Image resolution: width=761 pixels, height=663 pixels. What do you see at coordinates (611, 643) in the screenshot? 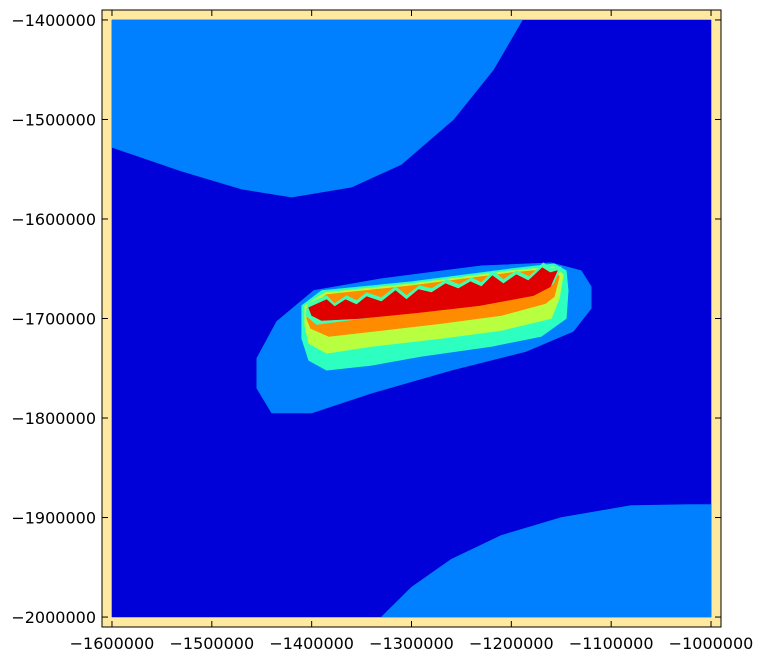
I see `x-tick-label: −1100000` at bounding box center [611, 643].